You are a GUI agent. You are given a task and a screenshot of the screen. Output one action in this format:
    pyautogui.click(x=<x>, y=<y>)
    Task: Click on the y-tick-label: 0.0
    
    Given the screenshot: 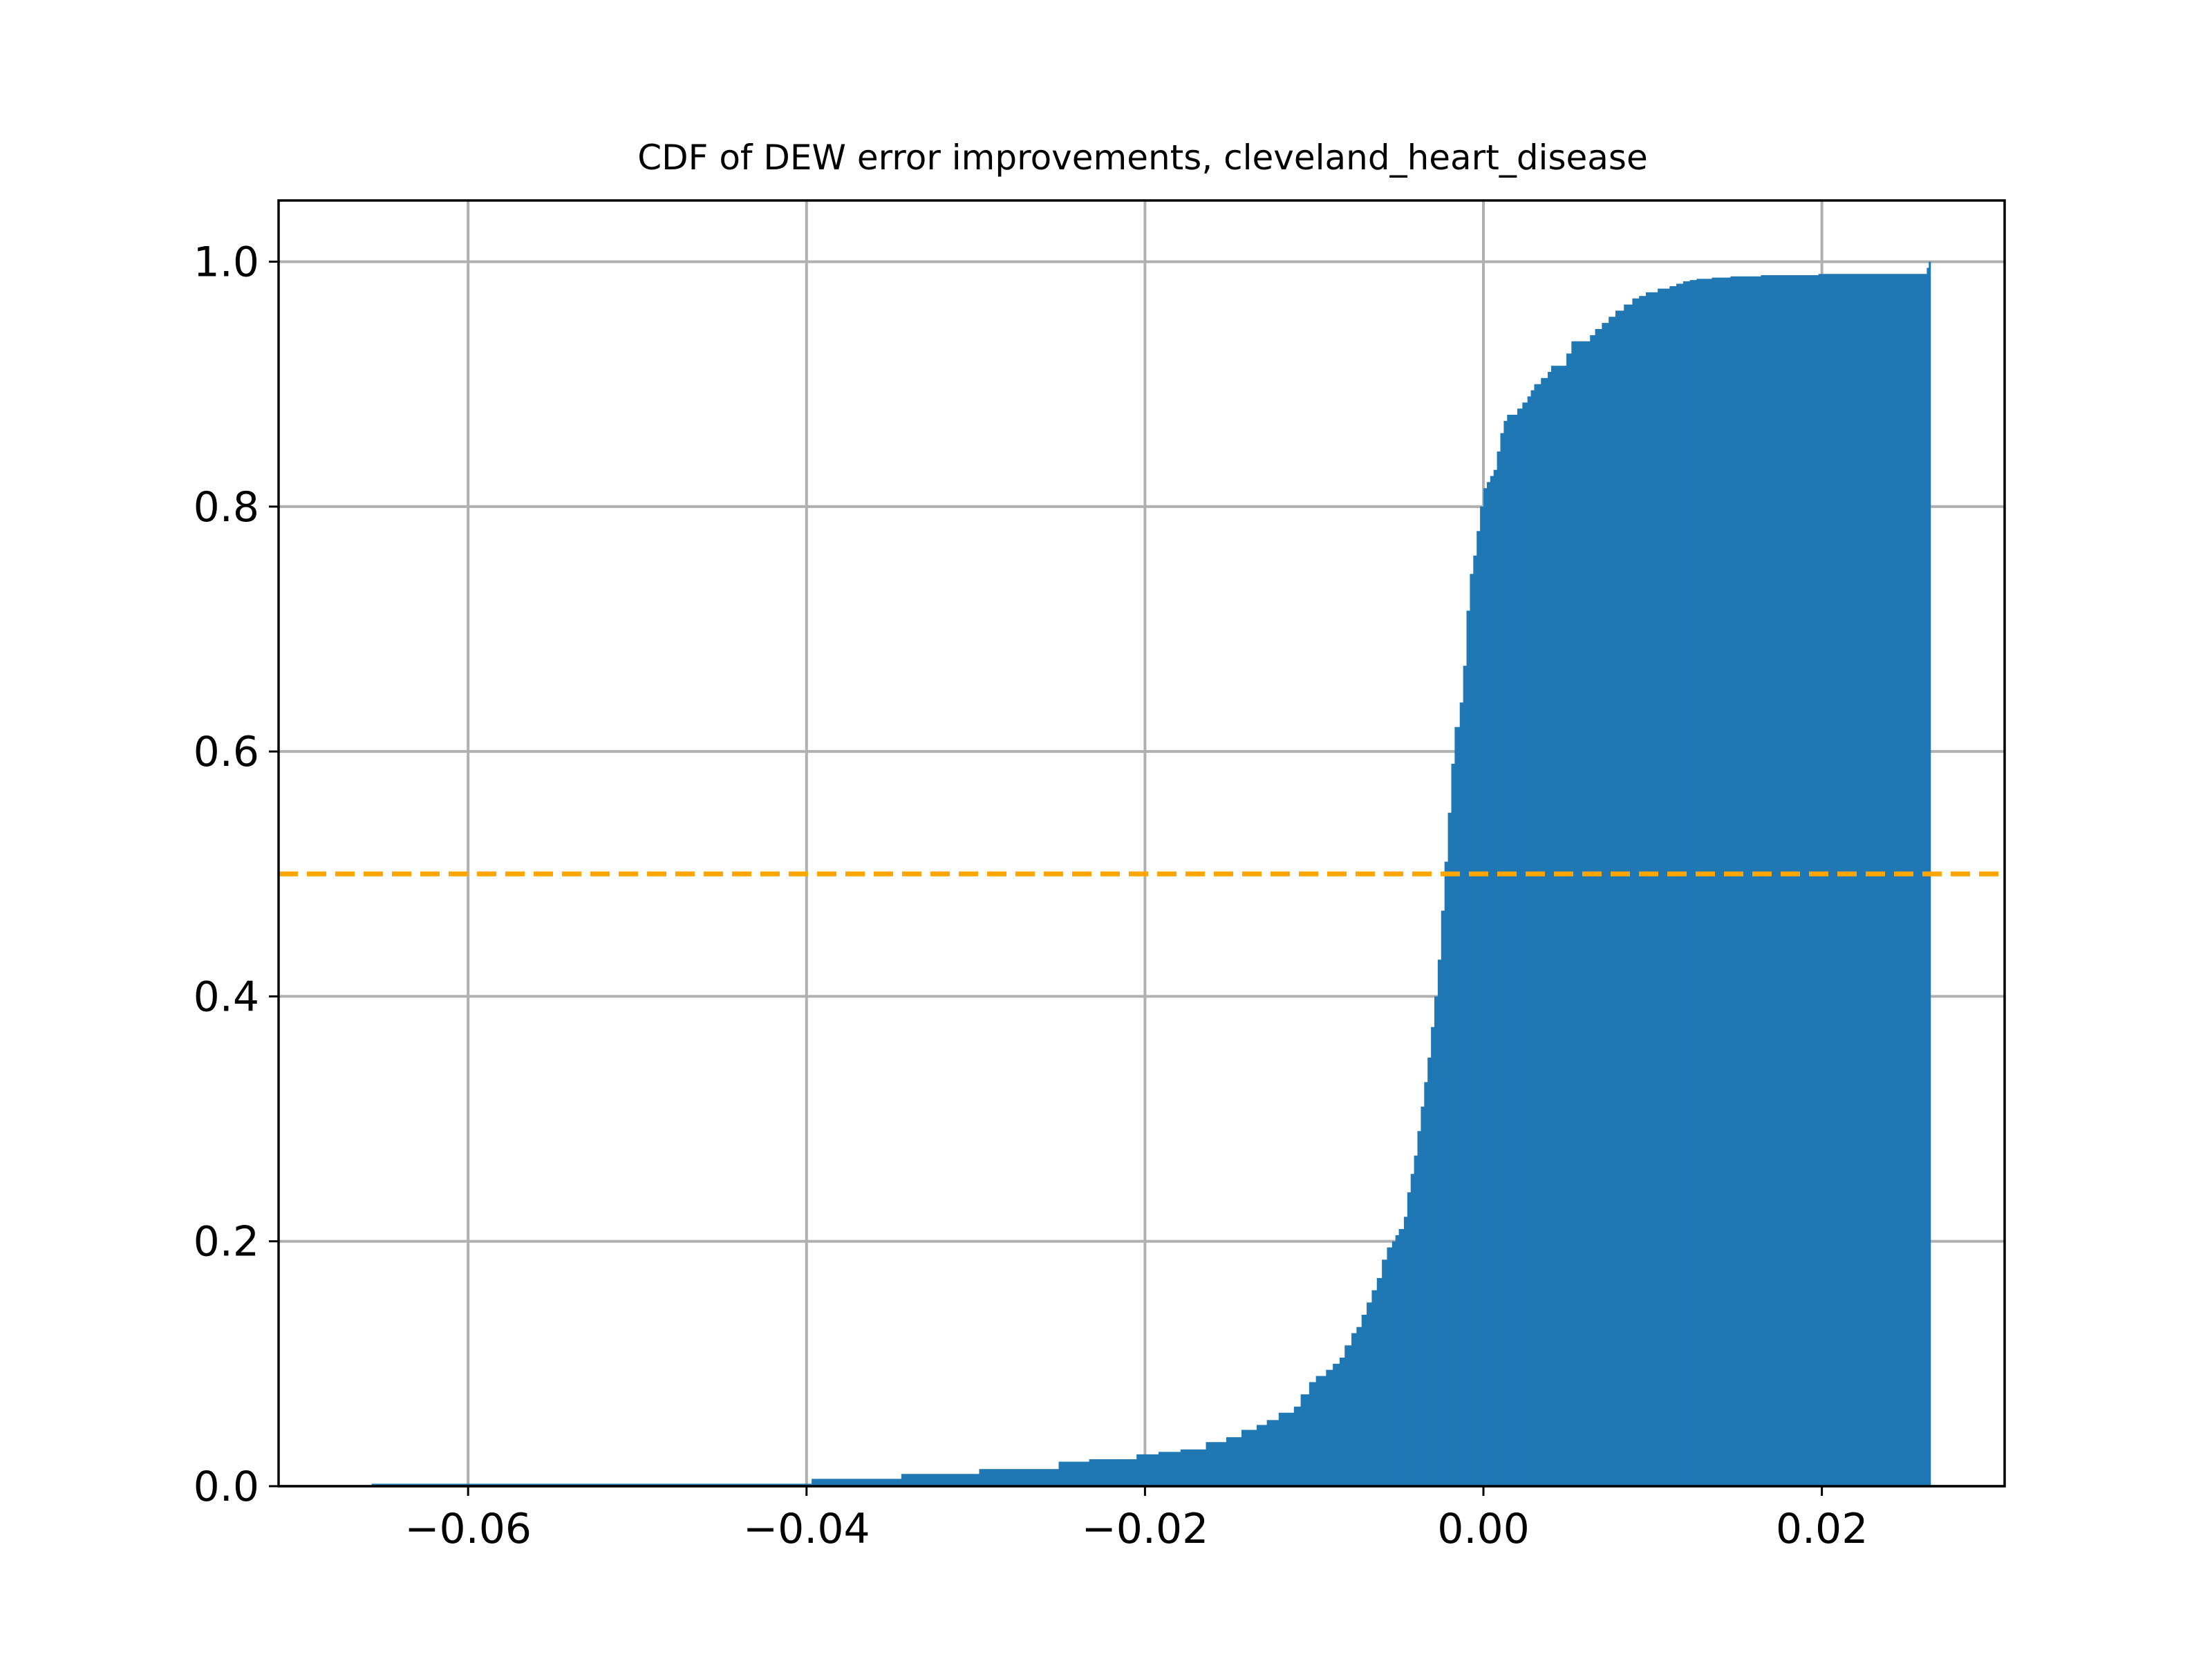 What is the action you would take?
    pyautogui.click(x=226, y=1487)
    